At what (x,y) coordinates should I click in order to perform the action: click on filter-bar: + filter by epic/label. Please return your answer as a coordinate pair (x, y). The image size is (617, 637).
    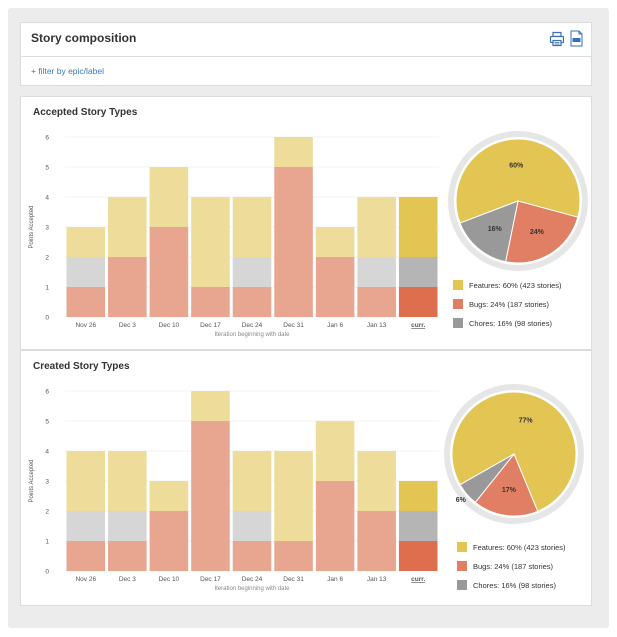
    Looking at the image, I should click on (306, 71).